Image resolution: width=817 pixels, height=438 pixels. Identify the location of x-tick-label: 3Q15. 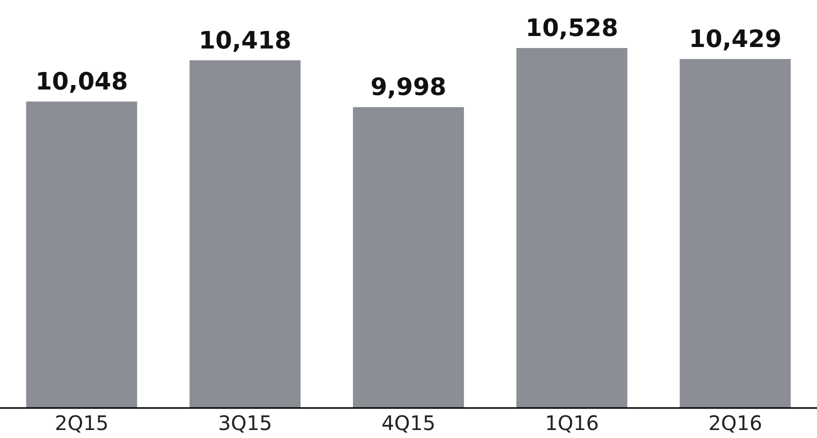
(245, 423).